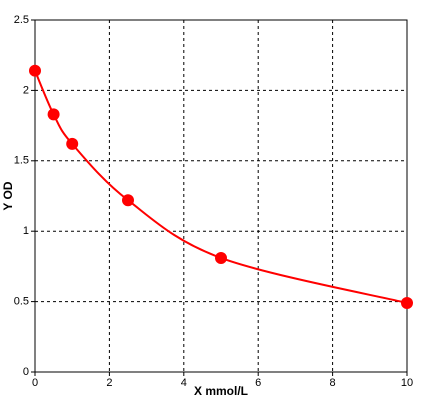  What do you see at coordinates (26, 231) in the screenshot?
I see `y-tick-label: 1` at bounding box center [26, 231].